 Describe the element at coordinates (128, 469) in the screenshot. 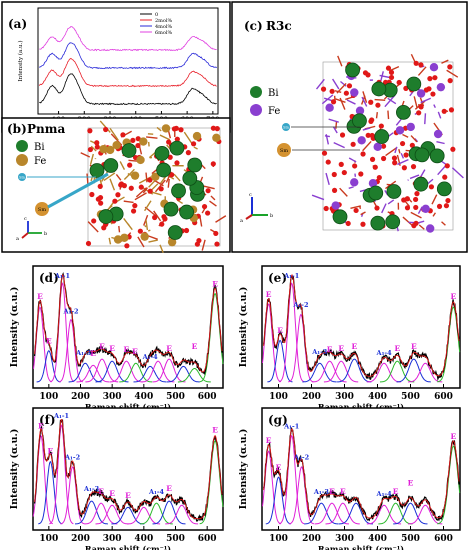

I see `panel-f-plot-area` at that location.